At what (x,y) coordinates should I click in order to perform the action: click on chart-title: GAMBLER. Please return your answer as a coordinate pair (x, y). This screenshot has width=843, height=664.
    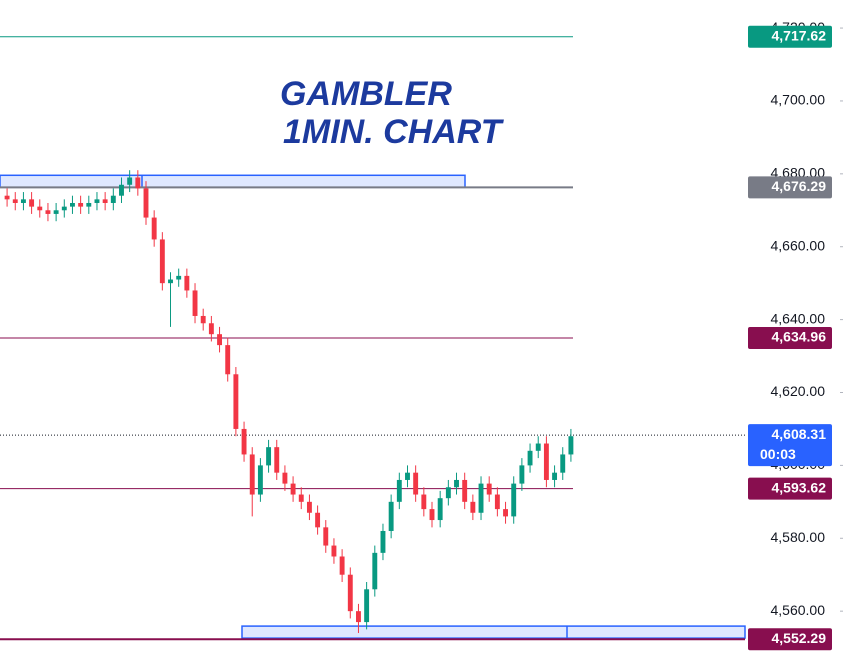
    Looking at the image, I should click on (366, 94).